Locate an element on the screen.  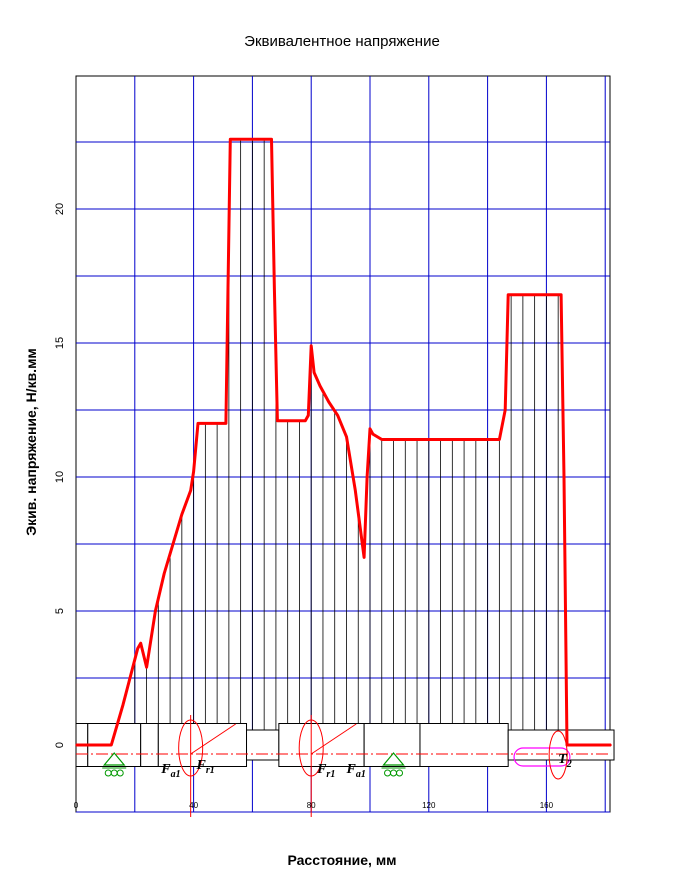
shaft-diagram is located at coordinates (345, 750).